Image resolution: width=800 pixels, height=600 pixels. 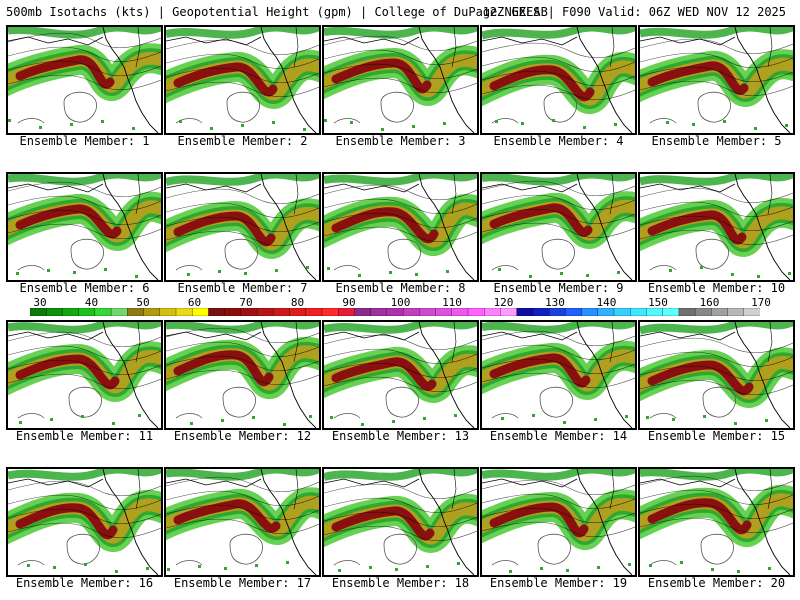 What do you see at coordinates (242, 436) in the screenshot?
I see `member-caption: Ensemble Member: 12` at bounding box center [242, 436].